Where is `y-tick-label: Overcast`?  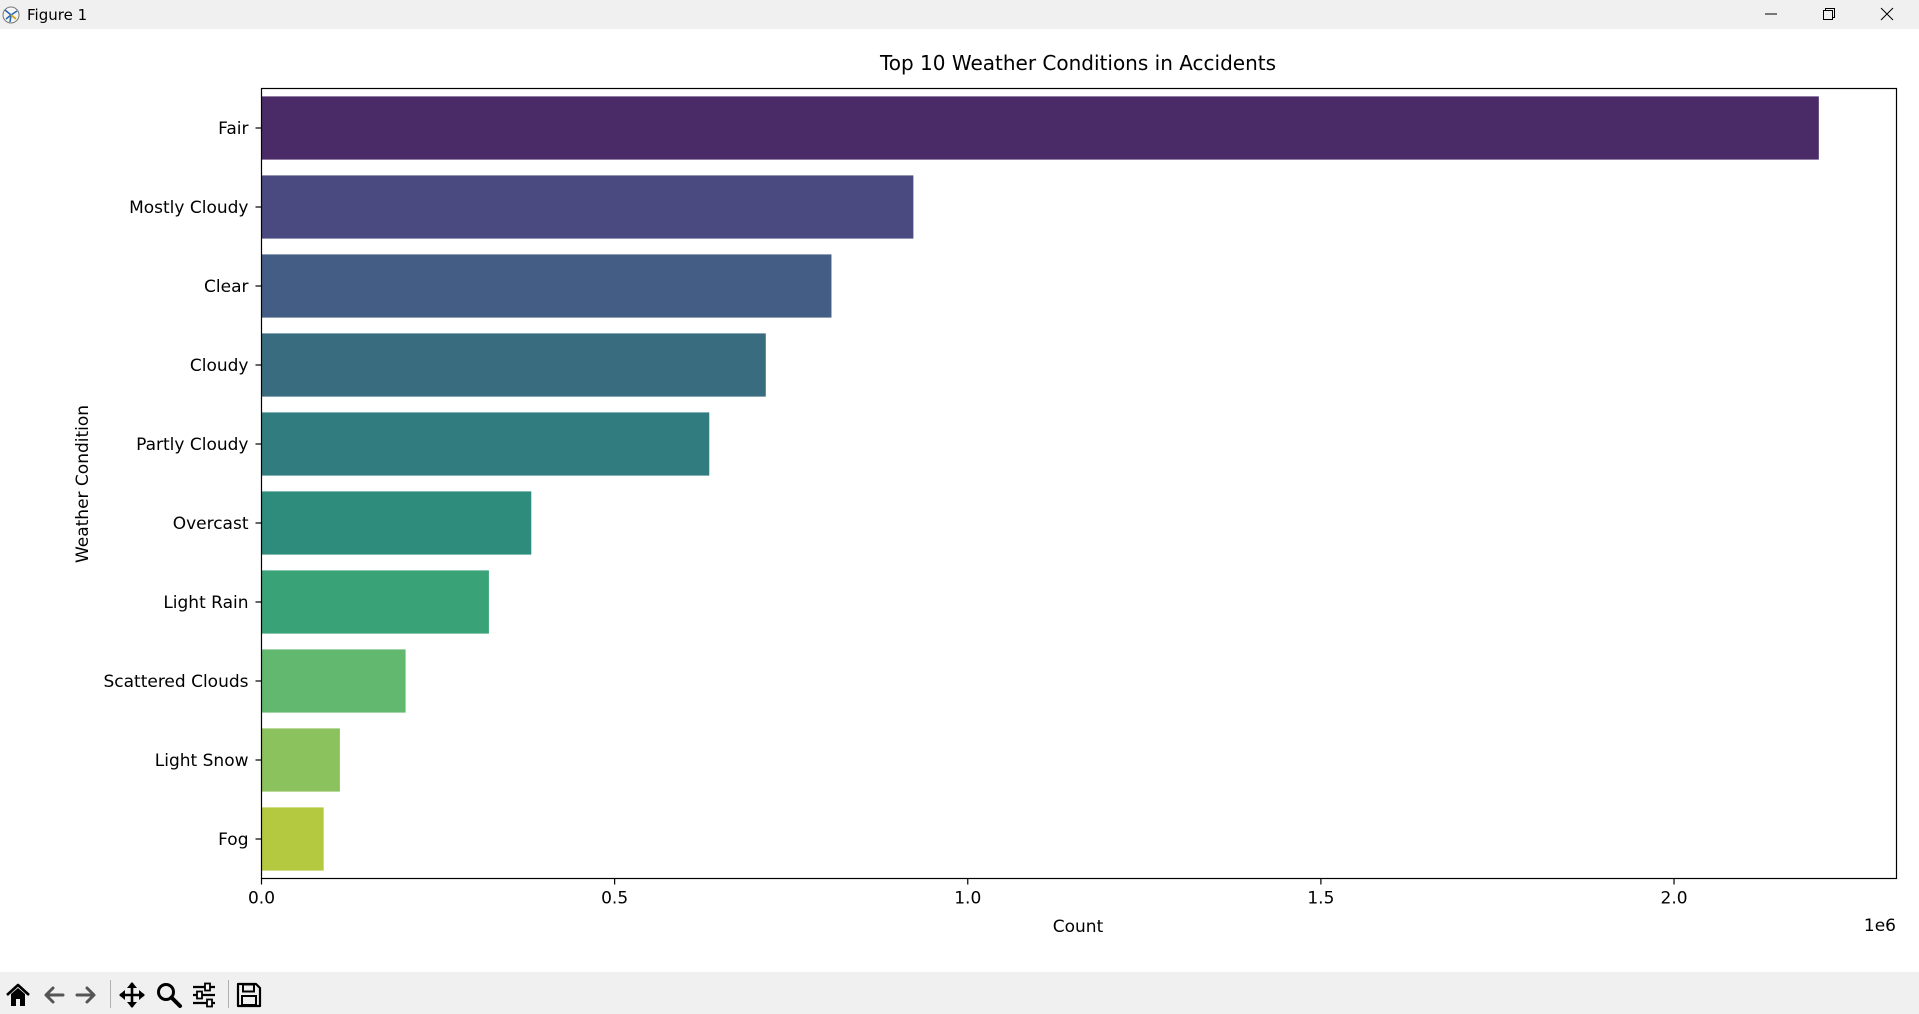
y-tick-label: Overcast is located at coordinates (211, 524).